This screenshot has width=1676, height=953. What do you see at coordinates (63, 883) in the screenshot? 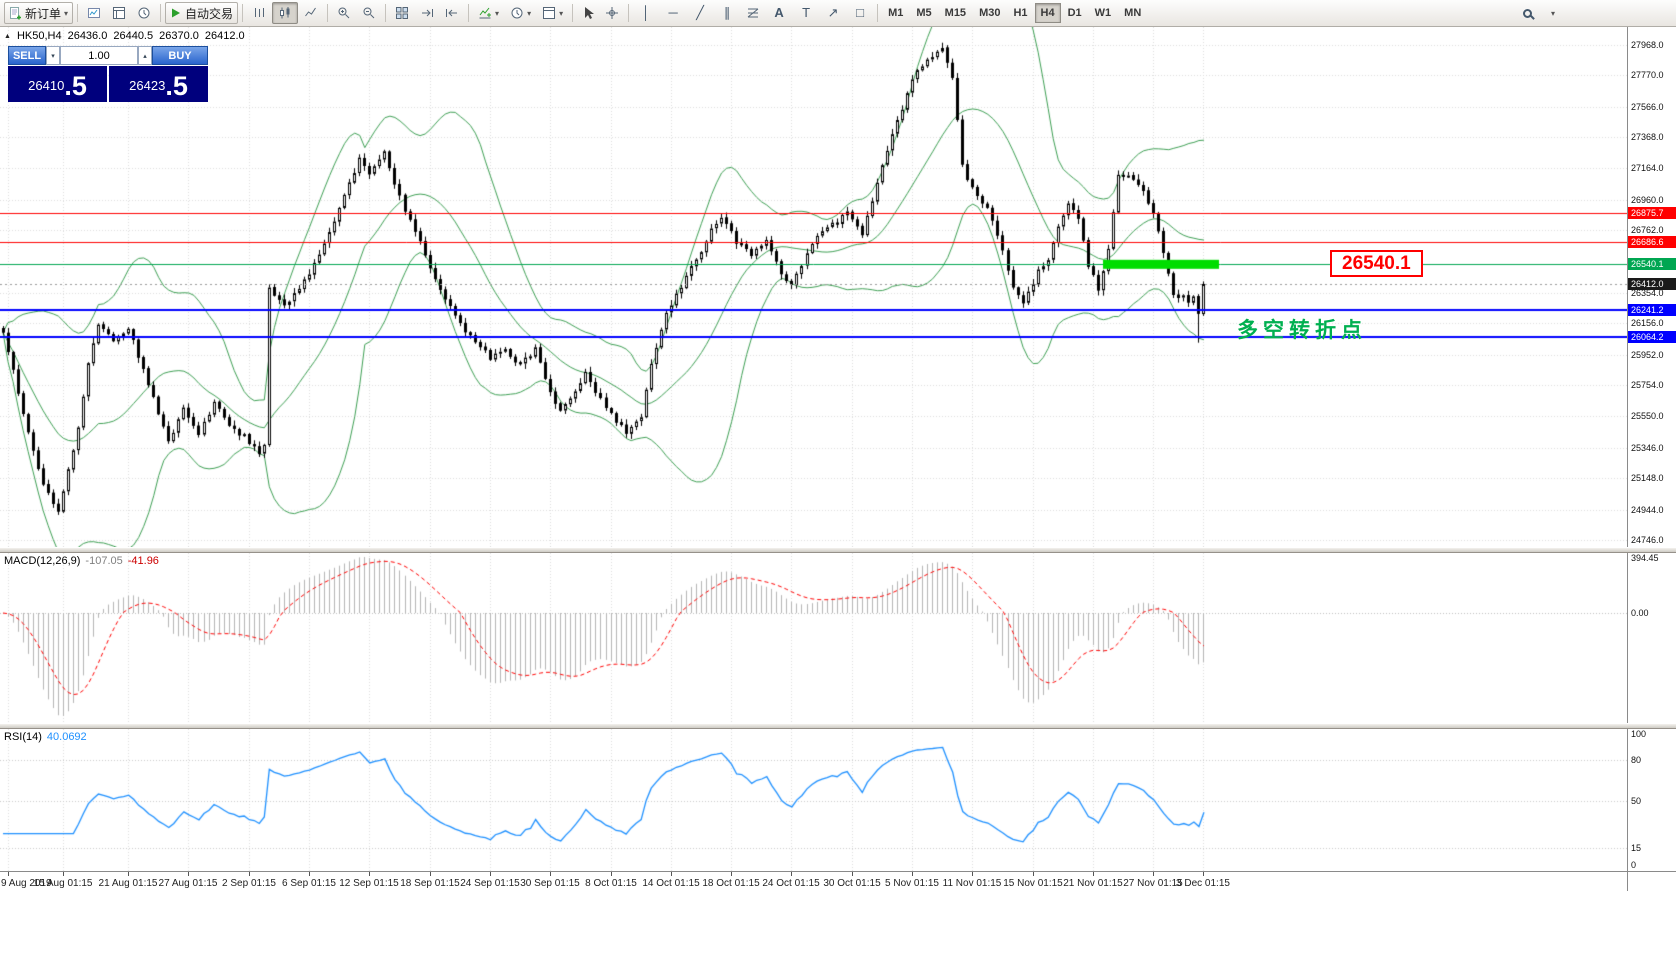
I see `time-tick-label: 15 Aug 01:15` at bounding box center [63, 883].